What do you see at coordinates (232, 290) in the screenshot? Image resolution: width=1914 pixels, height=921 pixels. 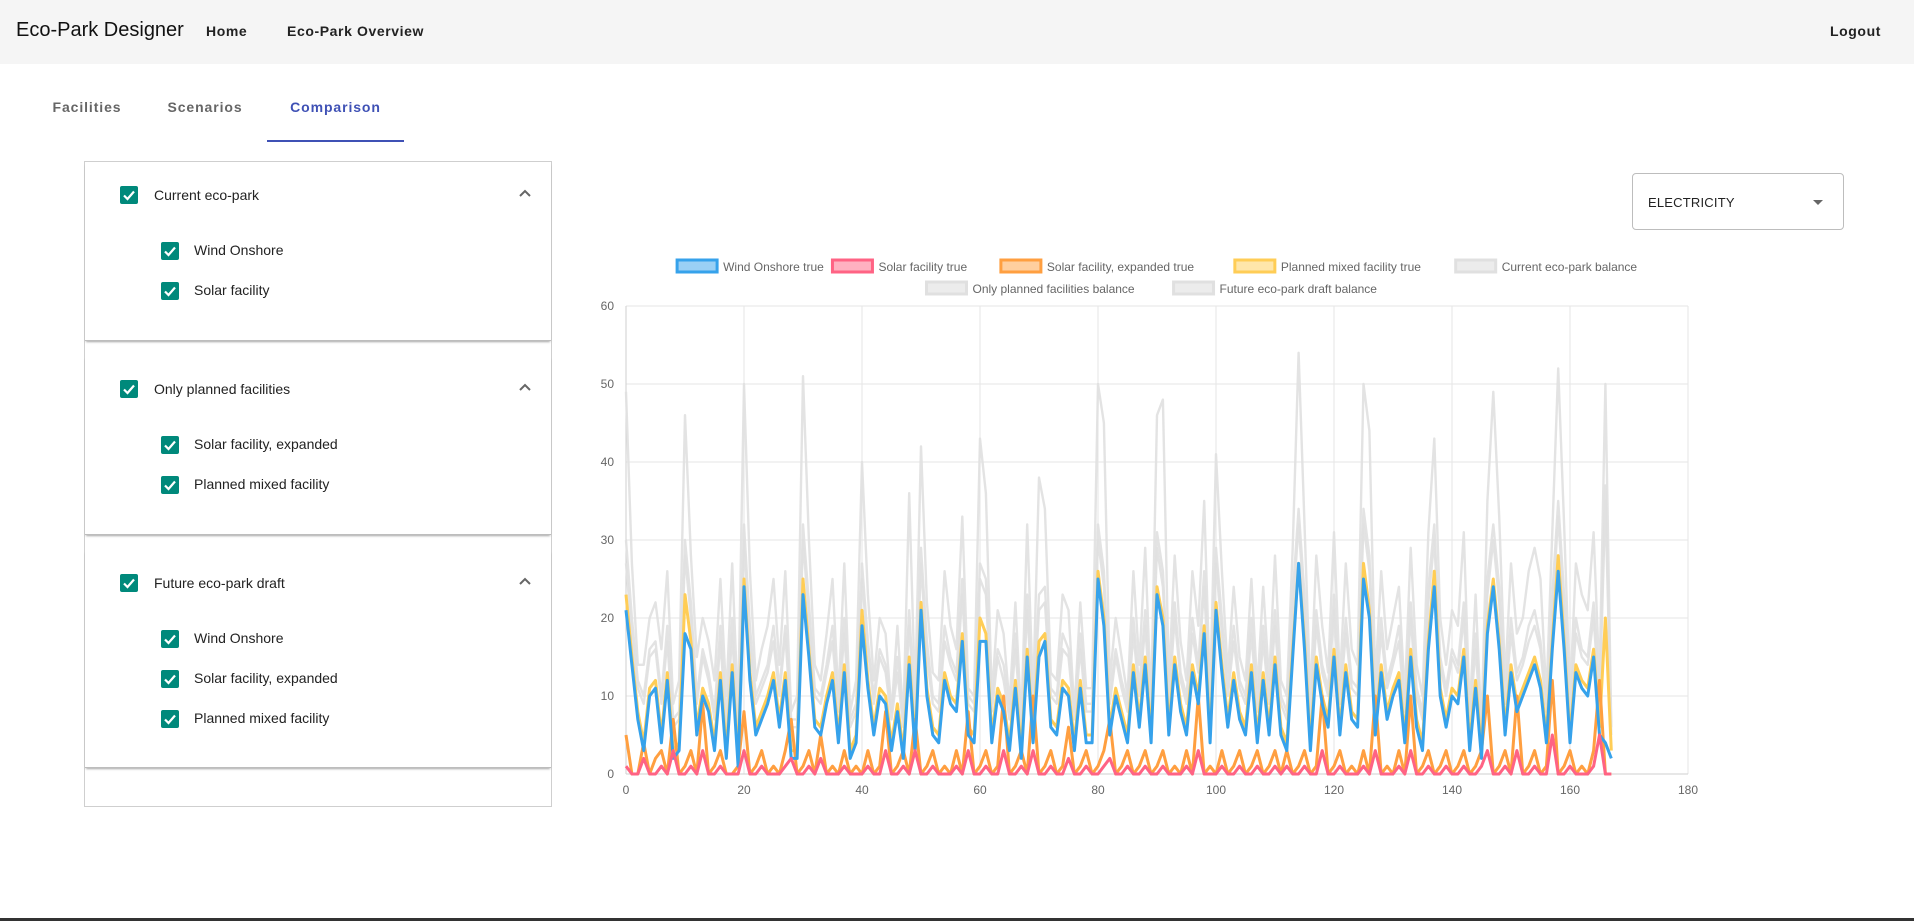 I see `facility-label: Solar facility` at bounding box center [232, 290].